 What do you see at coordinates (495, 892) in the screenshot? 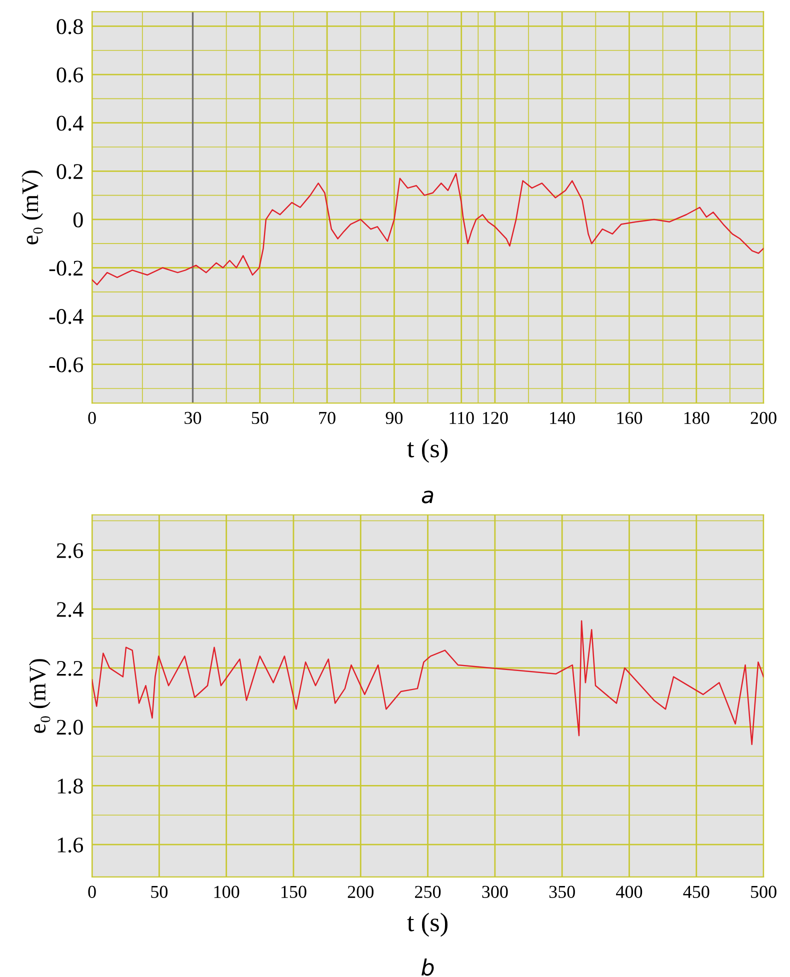
I see `x-tick-label: 300` at bounding box center [495, 892].